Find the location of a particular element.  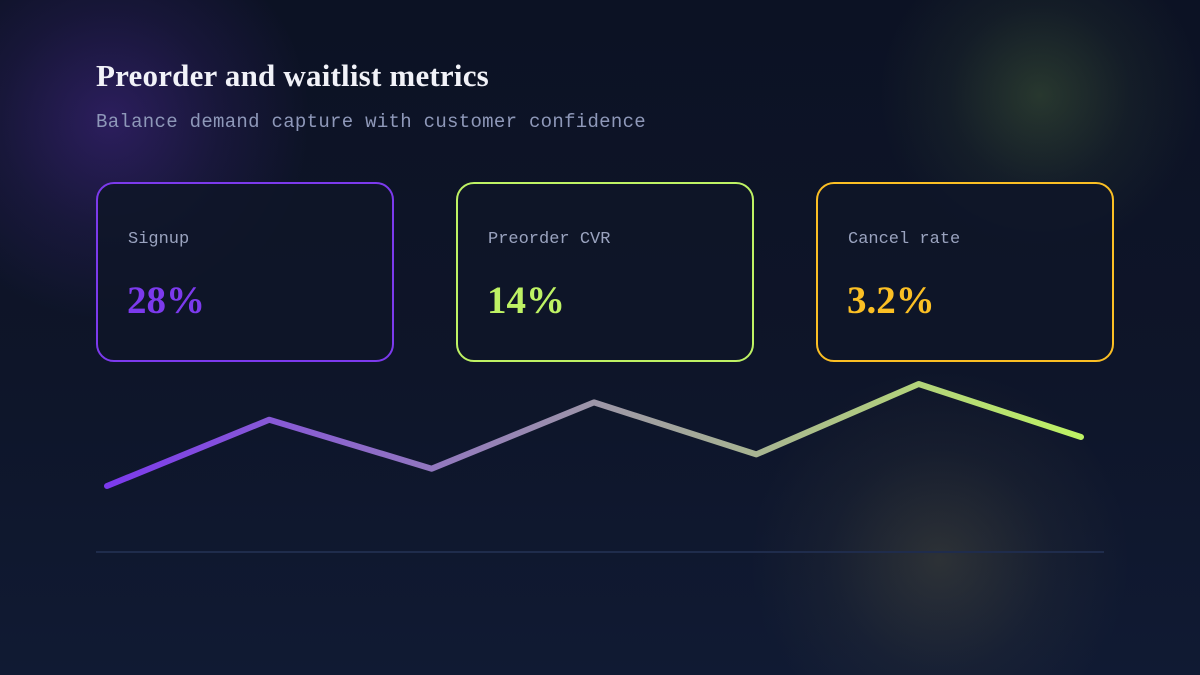

preorder-cvr-label: Preorder CVR is located at coordinates (549, 239).